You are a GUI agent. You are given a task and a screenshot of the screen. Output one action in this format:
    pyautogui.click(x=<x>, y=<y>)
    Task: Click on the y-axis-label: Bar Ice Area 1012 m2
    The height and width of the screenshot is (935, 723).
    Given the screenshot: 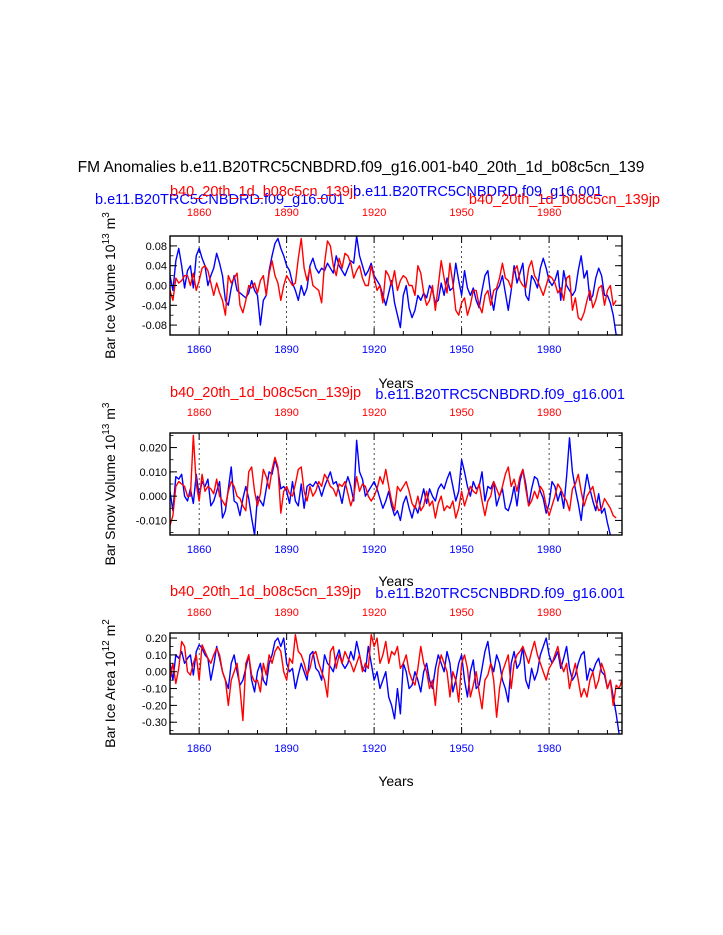 What is the action you would take?
    pyautogui.click(x=109, y=683)
    